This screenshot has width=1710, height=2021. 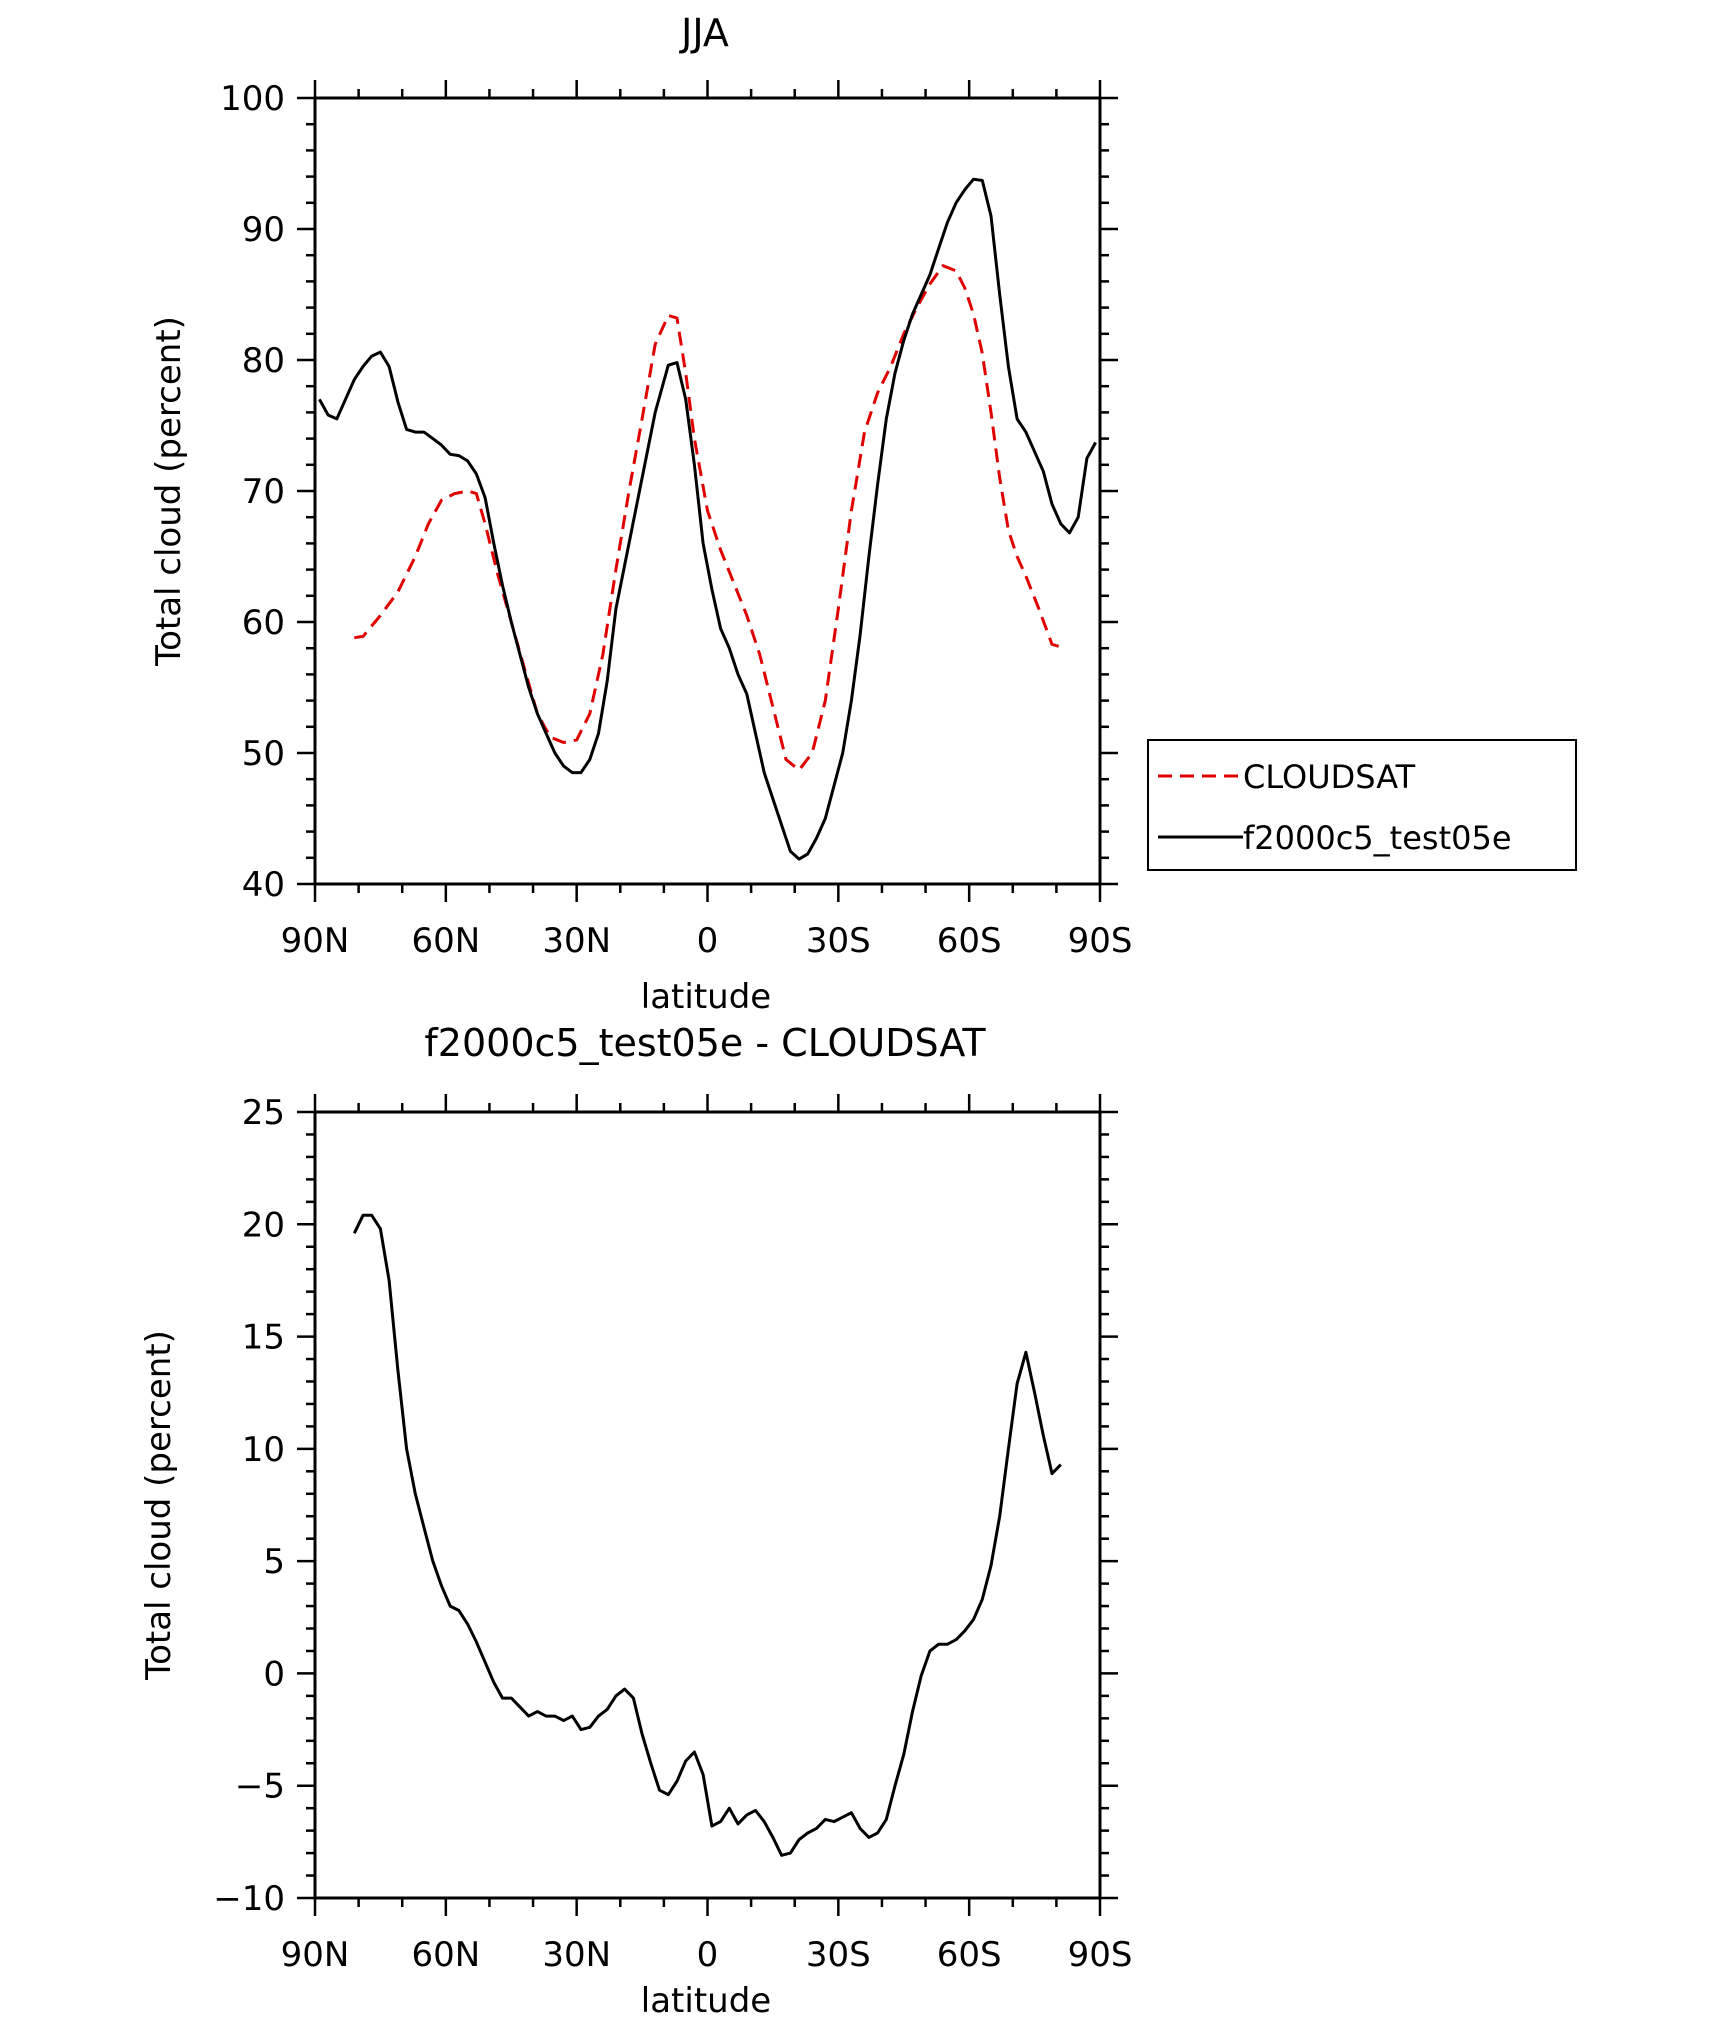 I want to click on y-tick-label: −10, so click(x=249, y=1899).